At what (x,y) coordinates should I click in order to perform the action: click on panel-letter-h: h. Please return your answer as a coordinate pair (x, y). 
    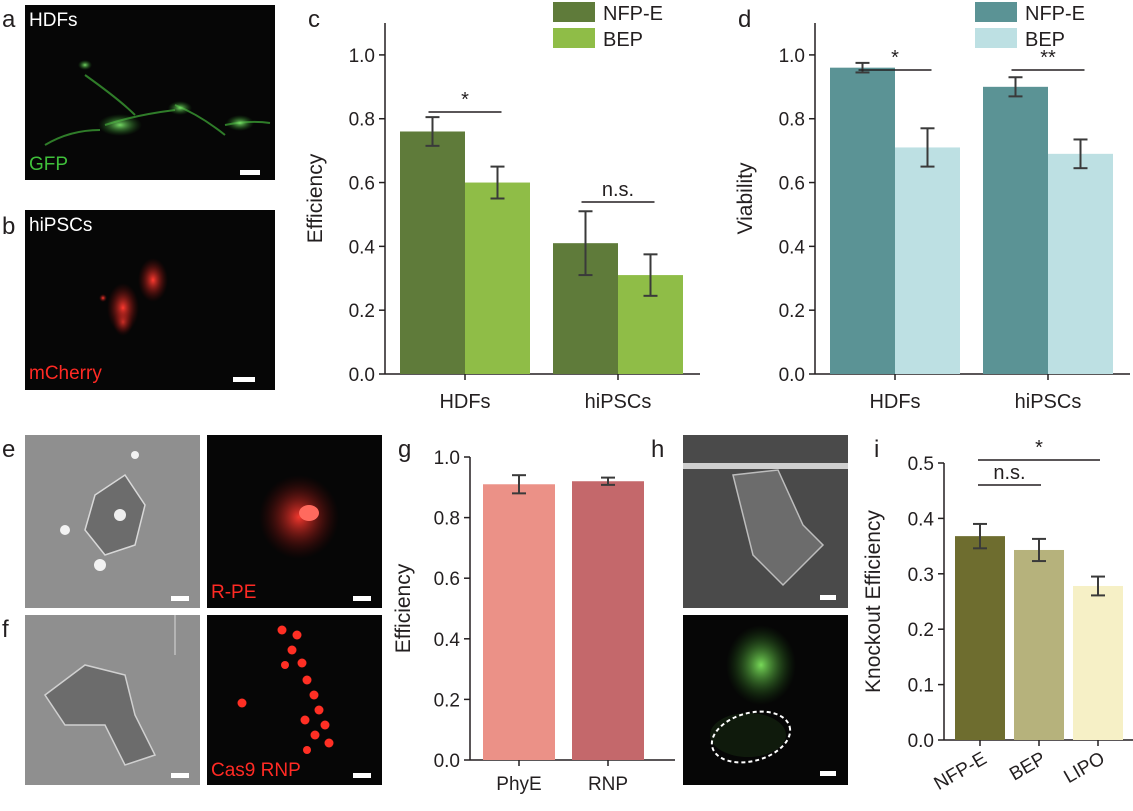
    Looking at the image, I should click on (658, 449).